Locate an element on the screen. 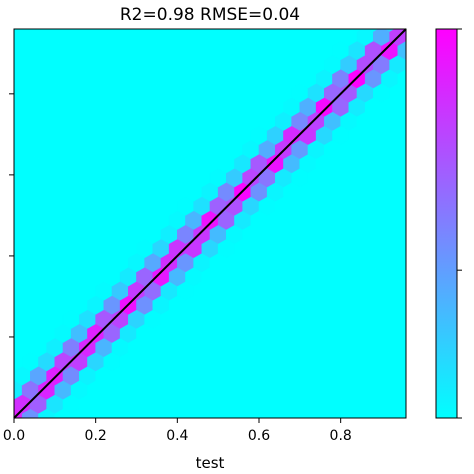 The image size is (474, 474). x-axis: 0.0 0.2 0.4 0.6 0.8 is located at coordinates (177, 431).